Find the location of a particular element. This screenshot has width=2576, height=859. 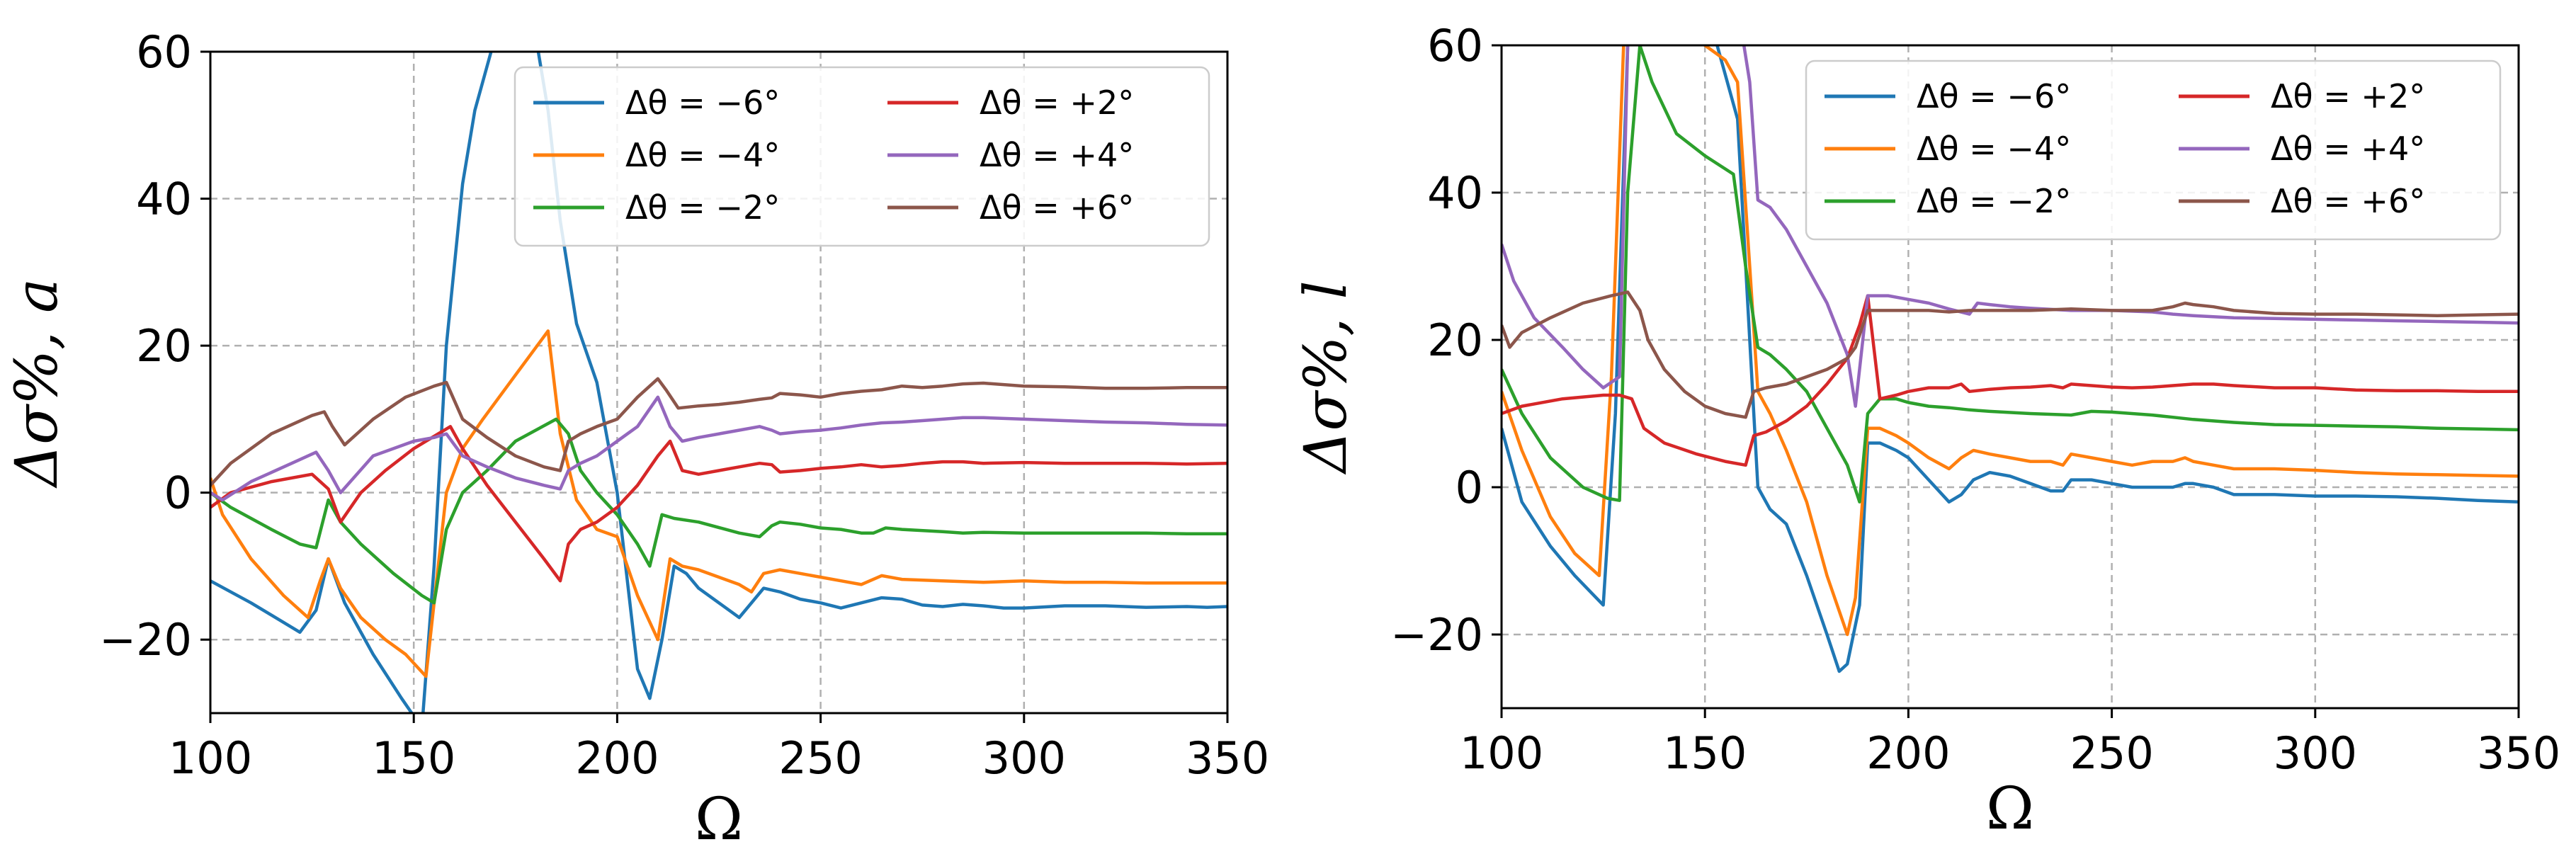

y-axis-label: Δσ%, l is located at coordinates (1326, 377).